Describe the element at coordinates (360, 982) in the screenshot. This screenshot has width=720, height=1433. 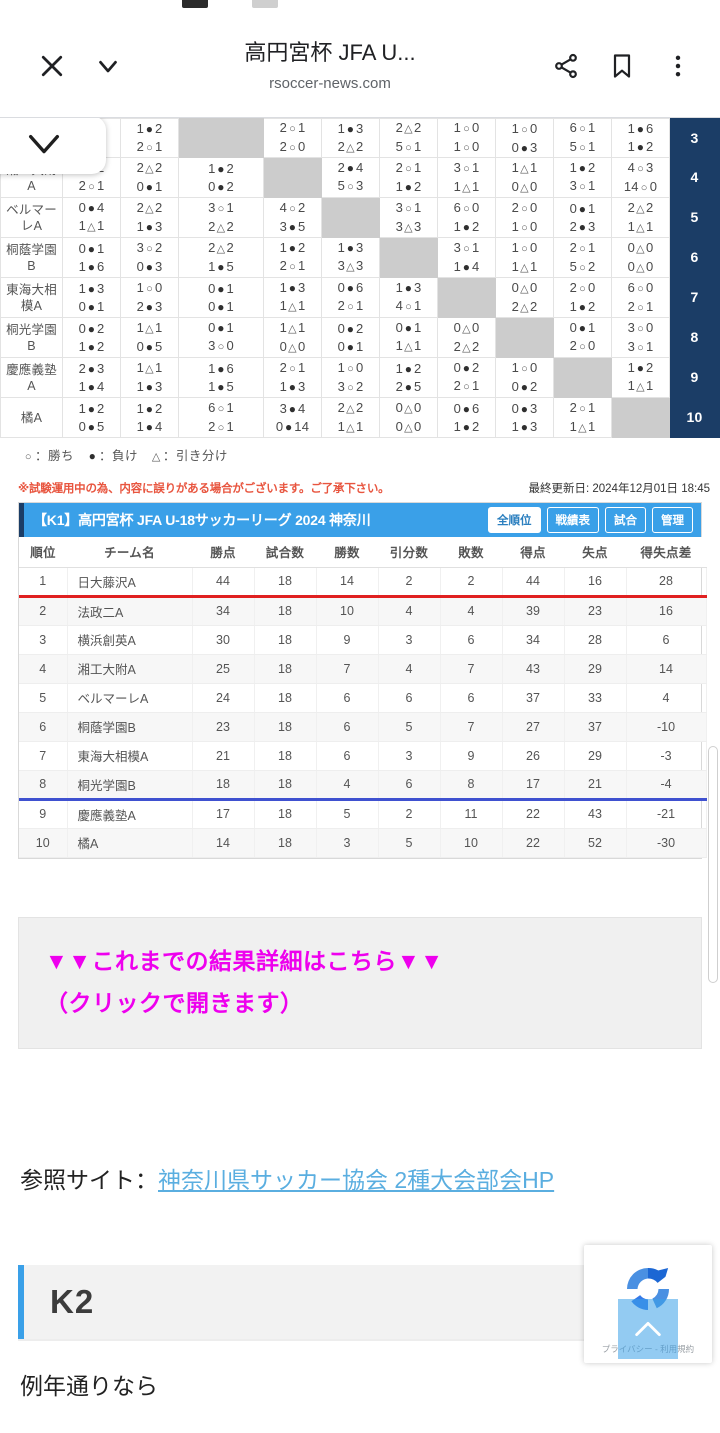
I see `results-detail-cta: ▼▼これまでの結果詳細はこちら▼▼ （クリックで開きます）` at that location.